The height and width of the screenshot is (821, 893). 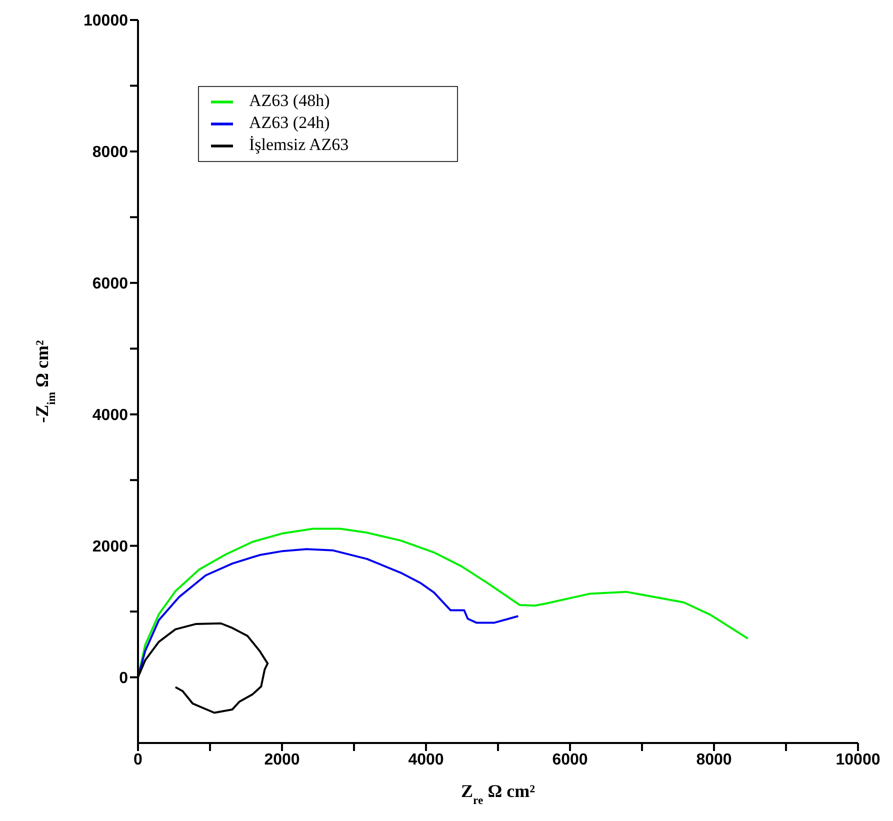 I want to click on y-tick-label: 4000, so click(x=110, y=415).